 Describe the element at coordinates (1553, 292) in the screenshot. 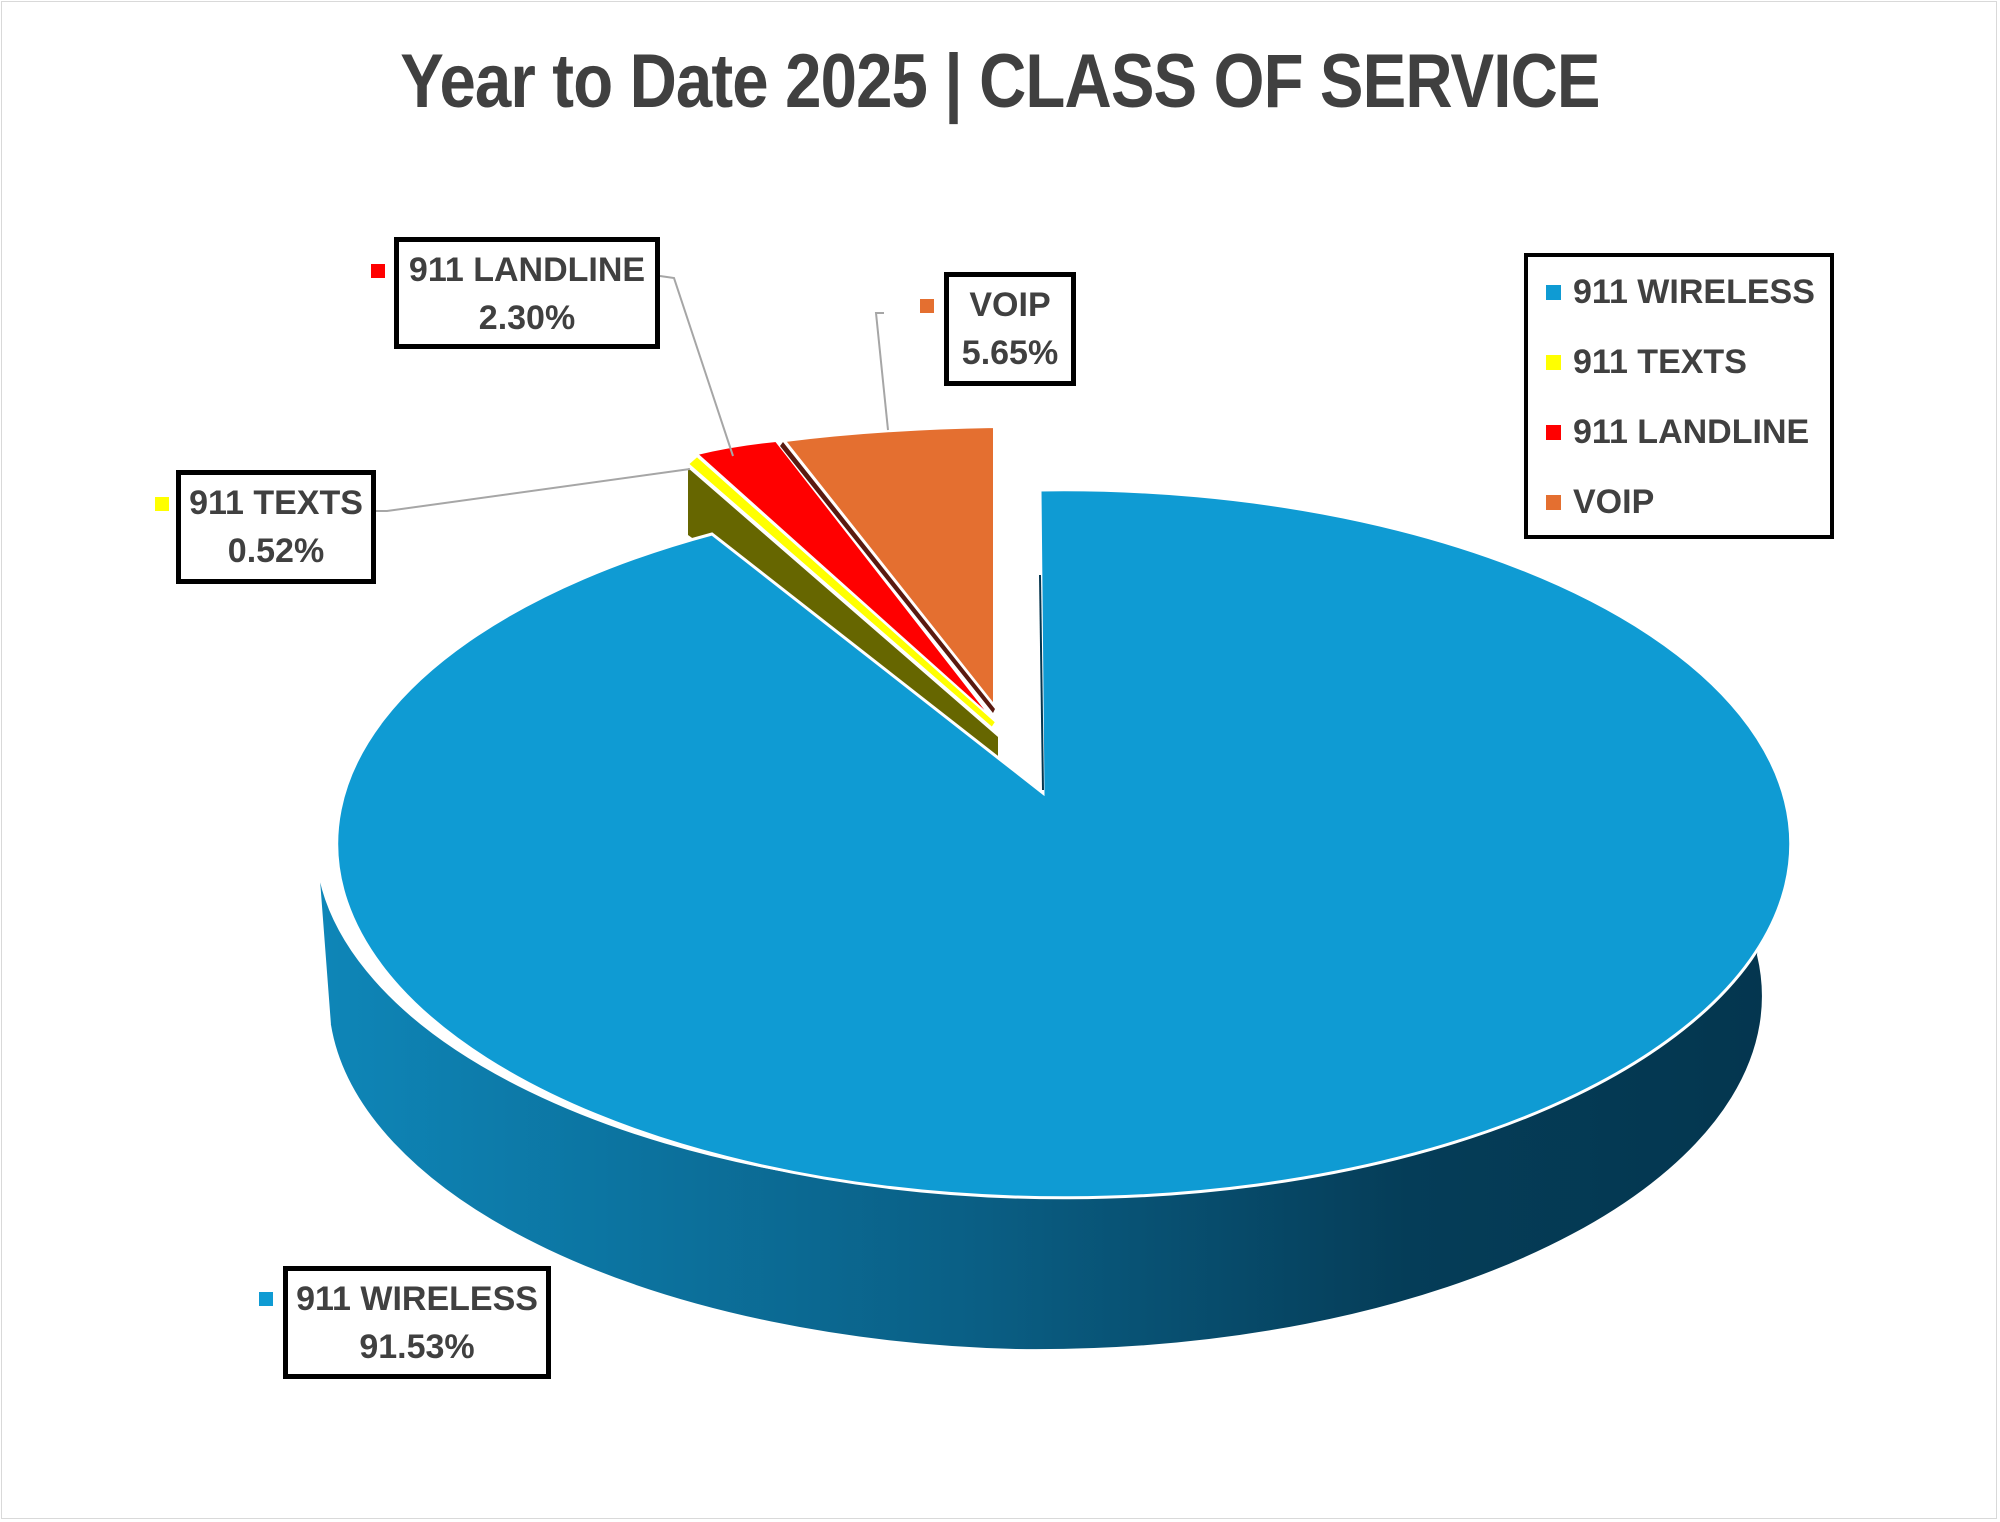

I see `legend-swatch-wireless` at that location.